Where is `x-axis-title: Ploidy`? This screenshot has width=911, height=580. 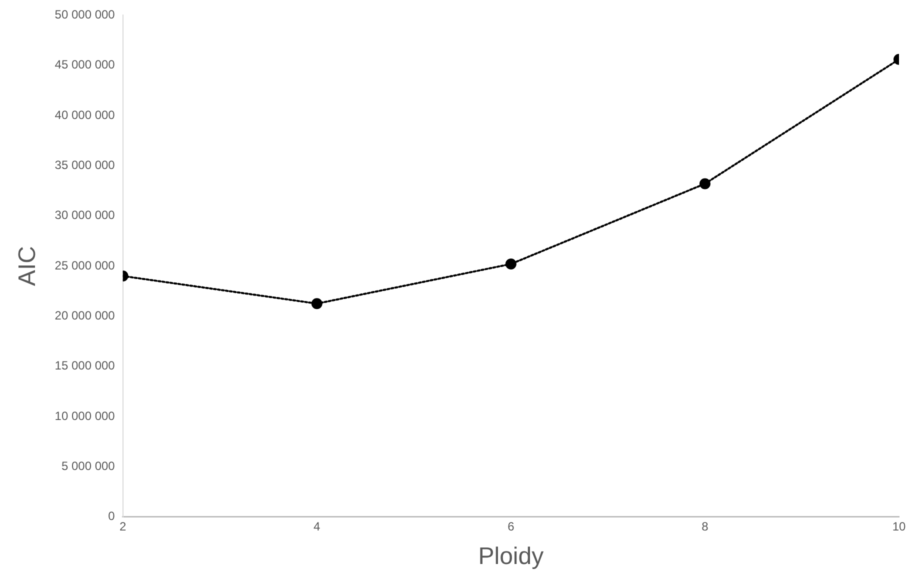
x-axis-title: Ploidy is located at coordinates (511, 556).